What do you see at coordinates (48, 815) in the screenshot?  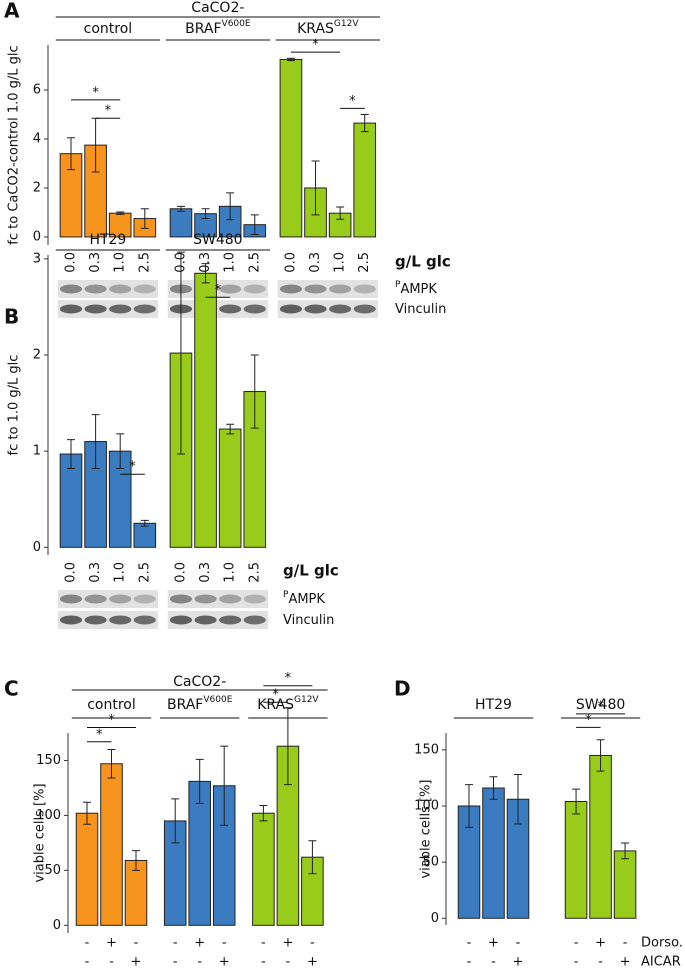 I see `y-tick-label: 100` at bounding box center [48, 815].